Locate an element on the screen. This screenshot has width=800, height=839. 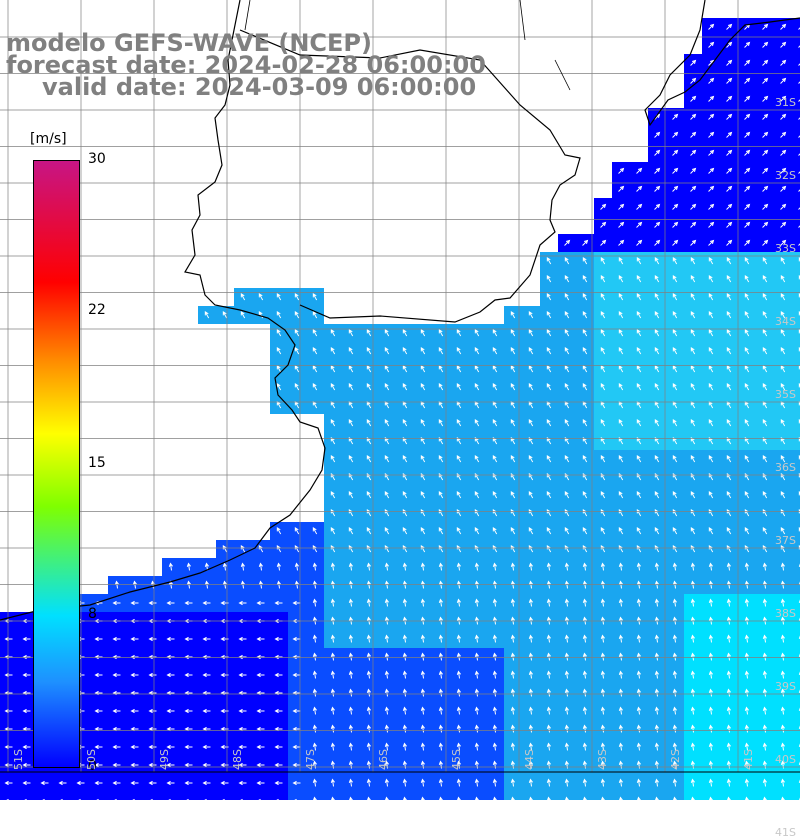
longitude-label: 46S is located at coordinates (383, 759).